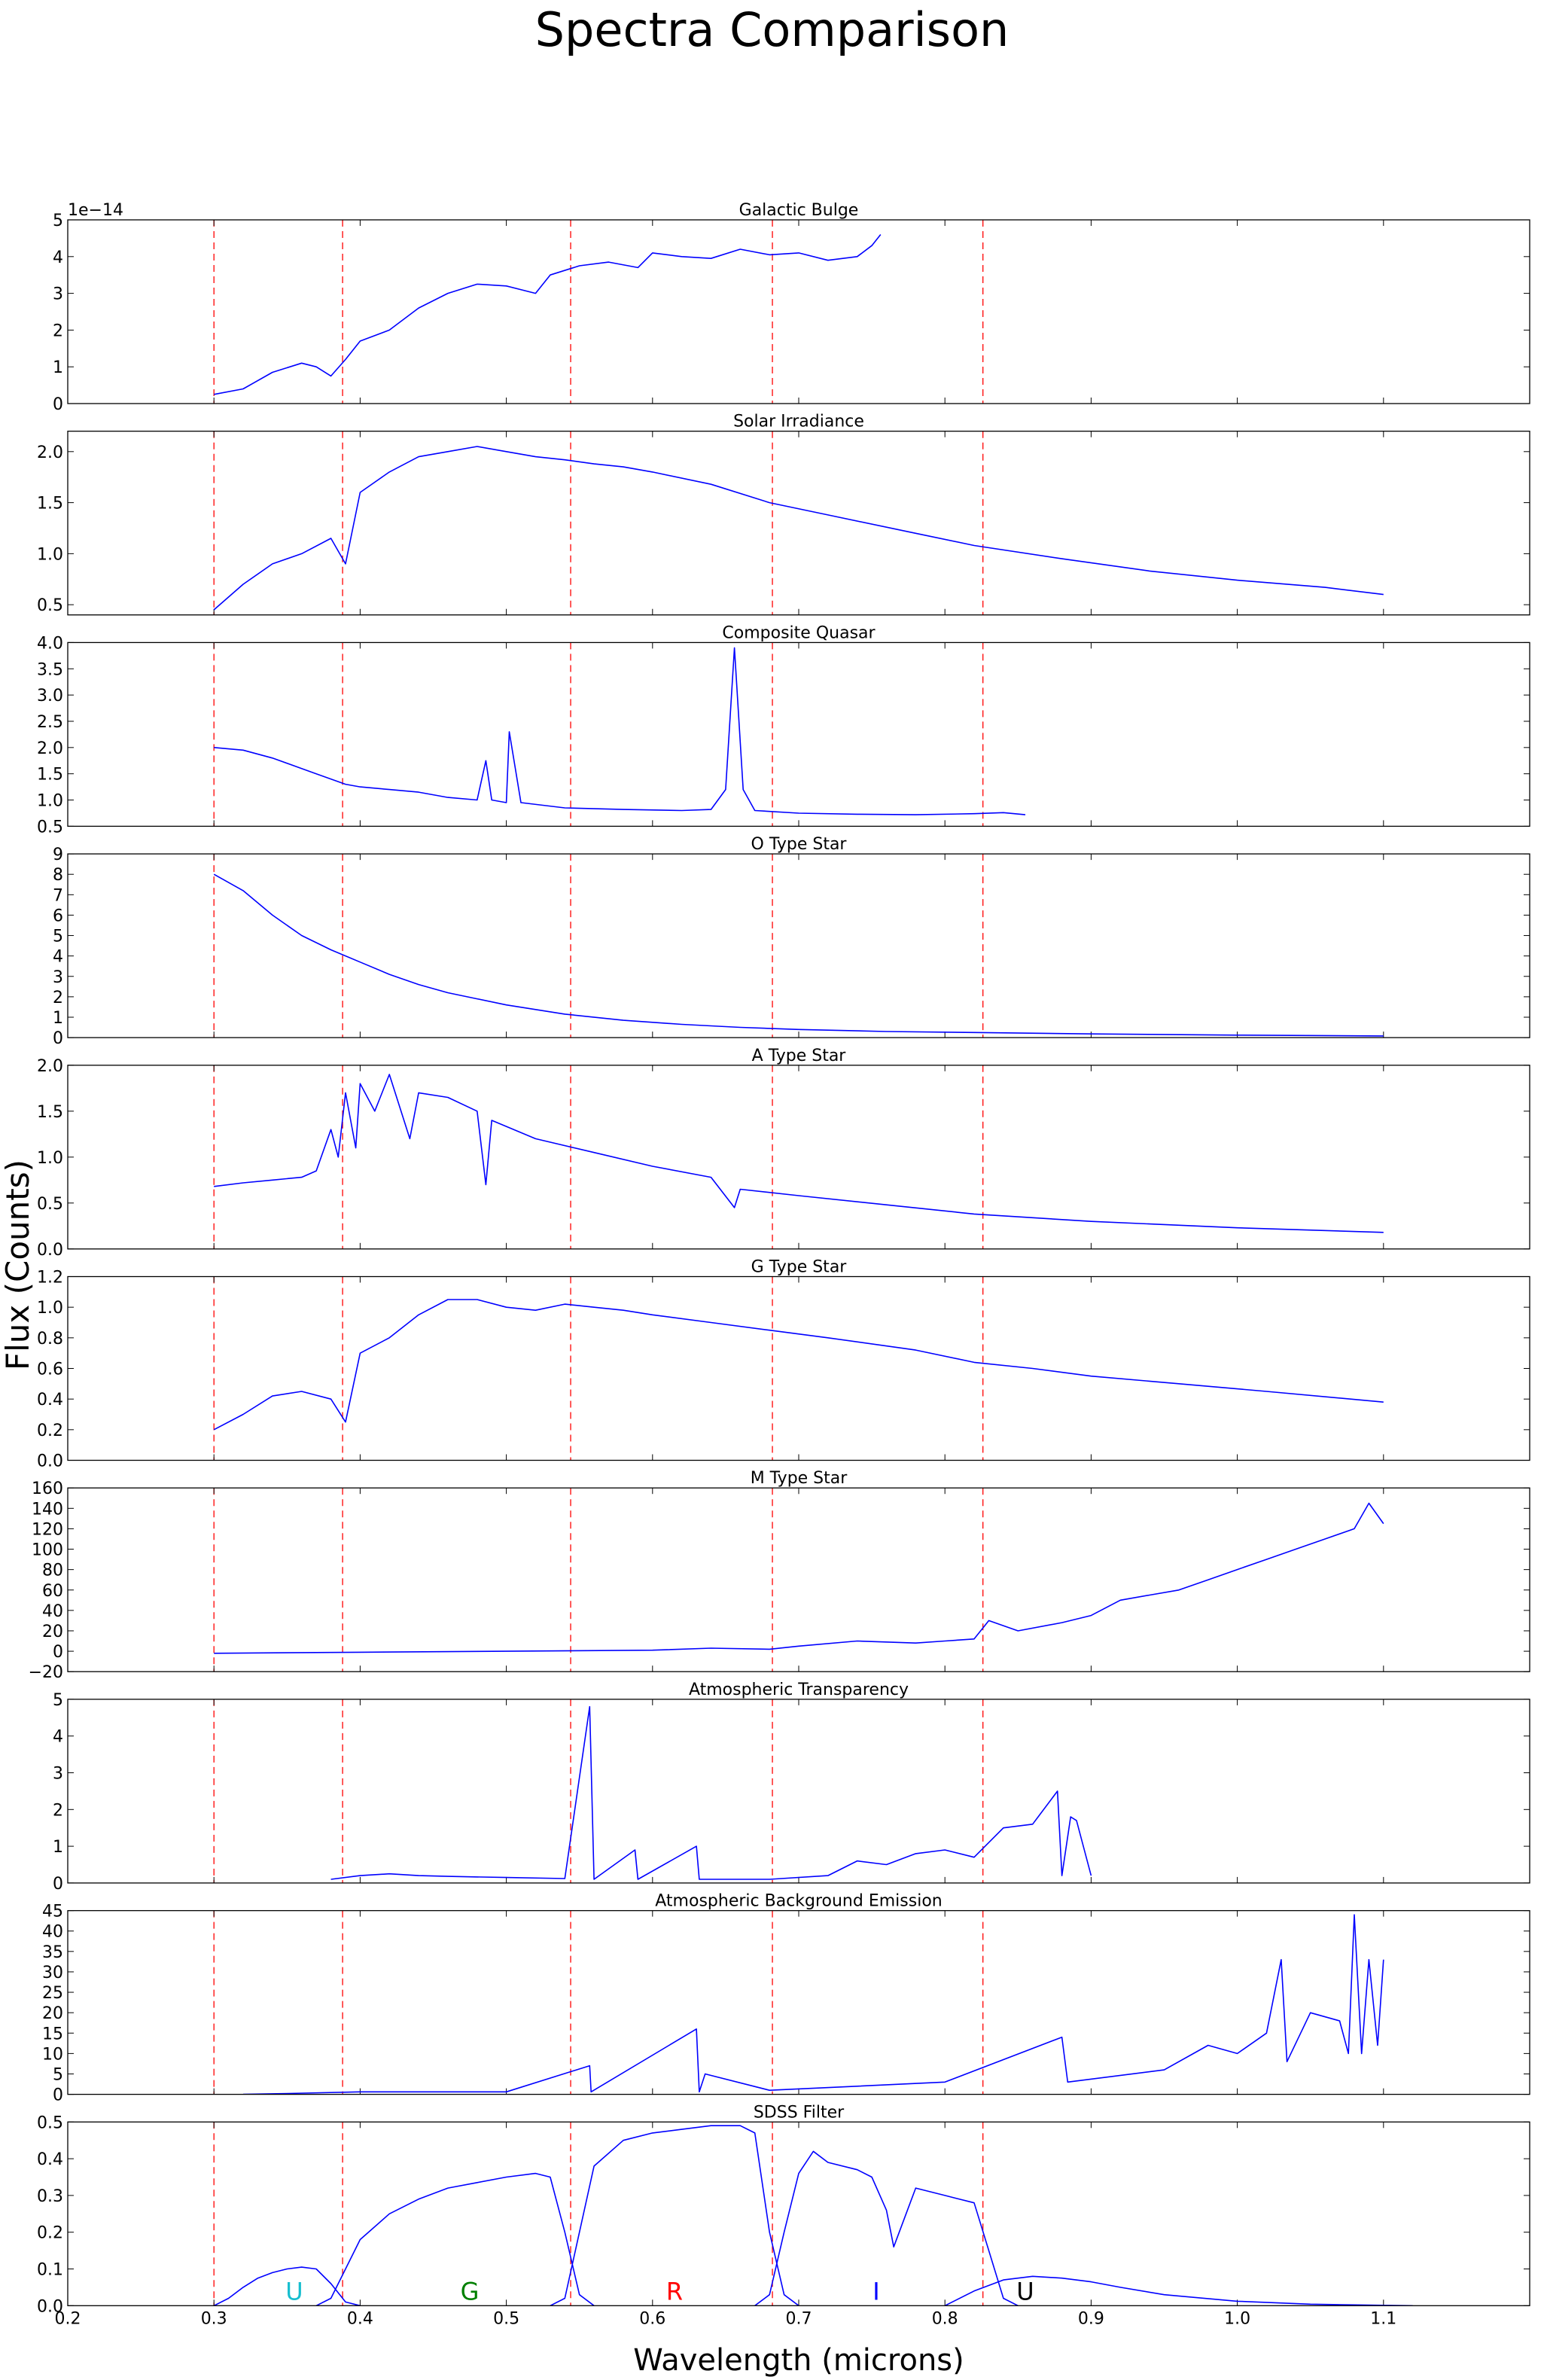  Describe the element at coordinates (214, 2318) in the screenshot. I see `x-tick-label: 0.3` at that location.